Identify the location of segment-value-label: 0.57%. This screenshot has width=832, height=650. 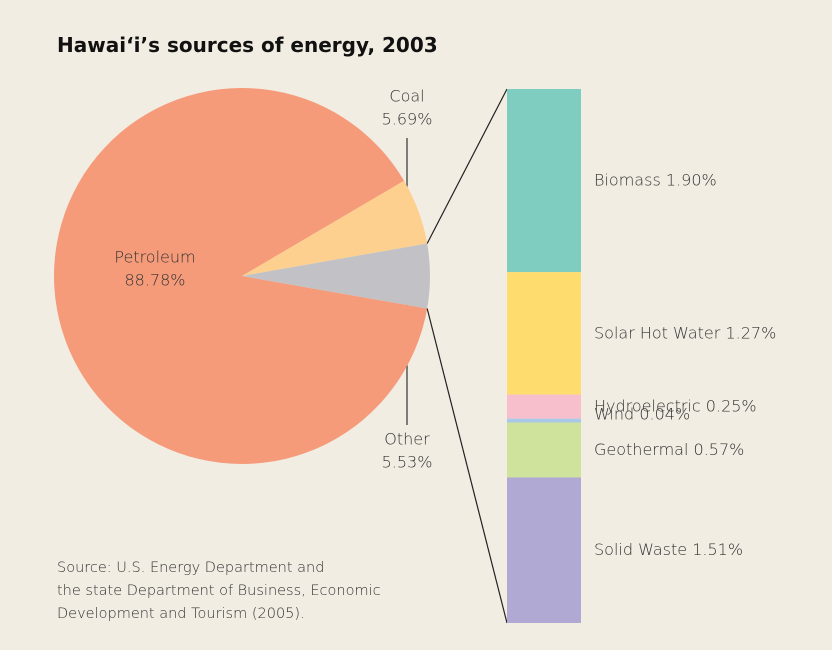
(719, 448).